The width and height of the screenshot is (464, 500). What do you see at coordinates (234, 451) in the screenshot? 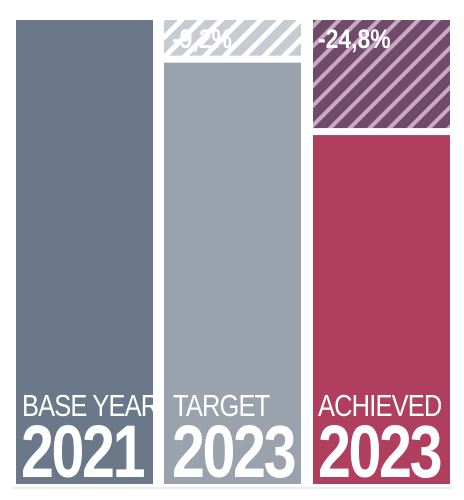
I see `bar-label-target-year: 2023` at bounding box center [234, 451].